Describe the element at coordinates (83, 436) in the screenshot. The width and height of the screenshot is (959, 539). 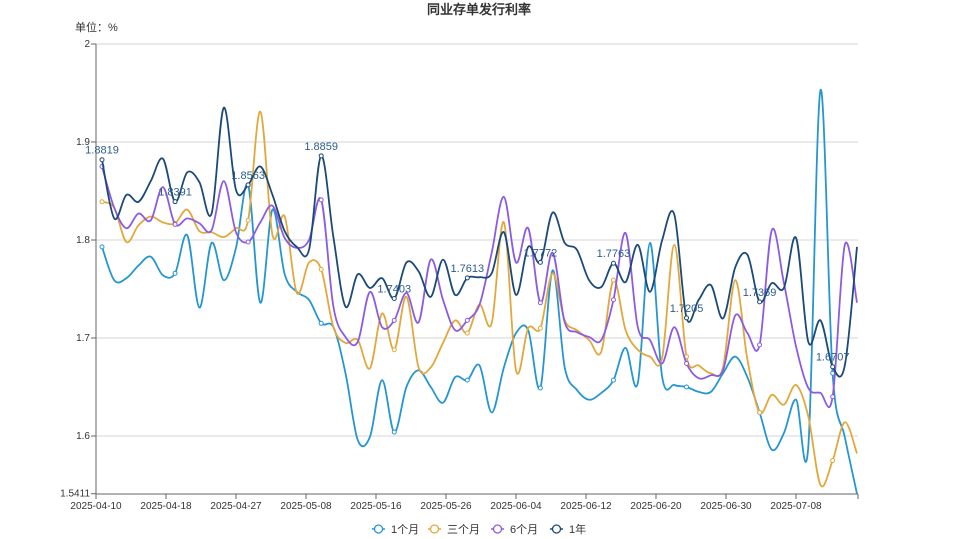
I see `y-tick-label: 1.6` at that location.